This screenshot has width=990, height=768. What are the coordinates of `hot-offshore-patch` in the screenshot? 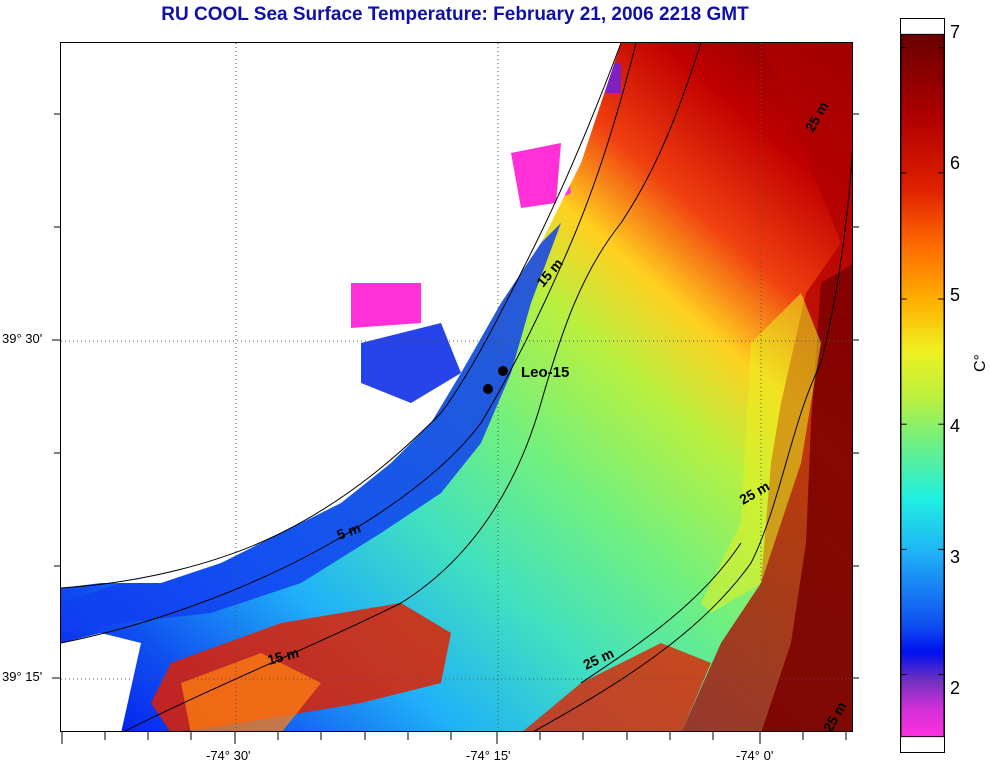 It's located at (806, 497).